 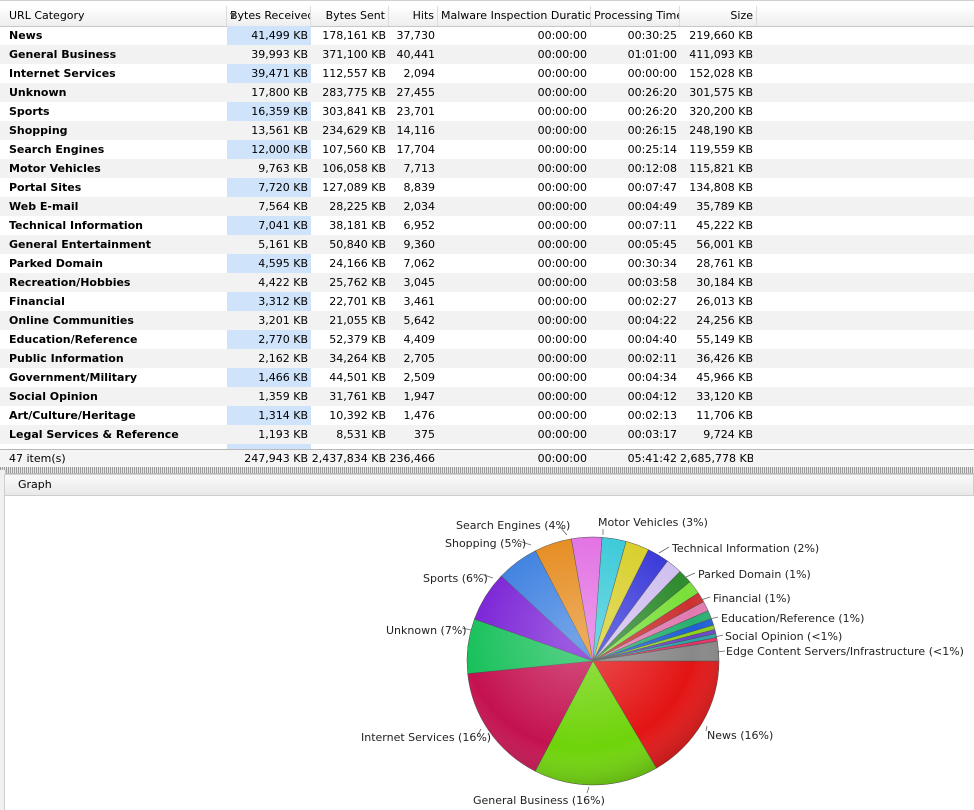 I want to click on cell-size: 115,821 KB, so click(x=721, y=168).